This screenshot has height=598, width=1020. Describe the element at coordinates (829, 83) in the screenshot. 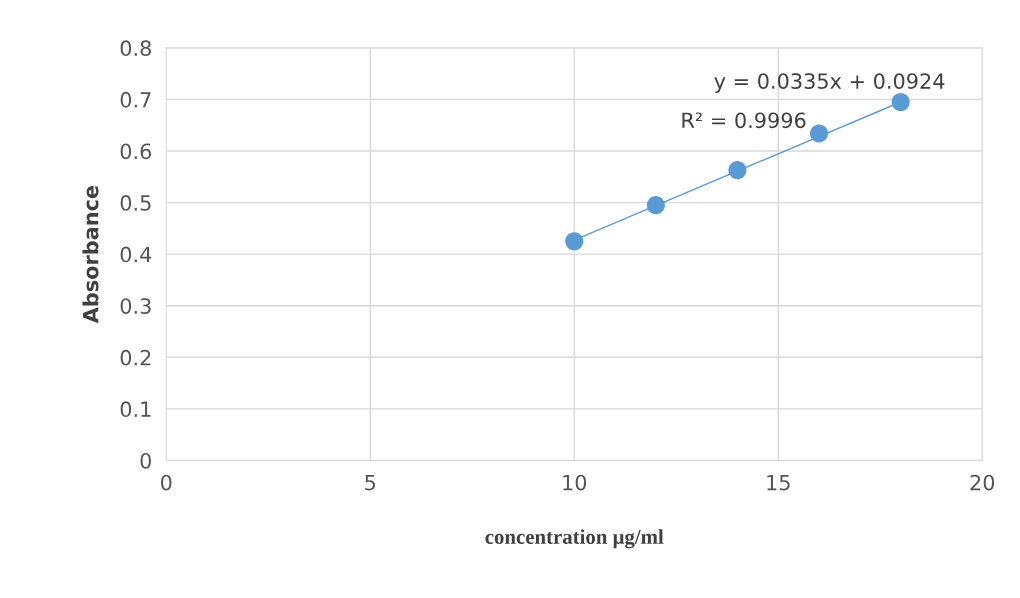

I see `annotation: y = 0.0335x + 0.0924` at that location.